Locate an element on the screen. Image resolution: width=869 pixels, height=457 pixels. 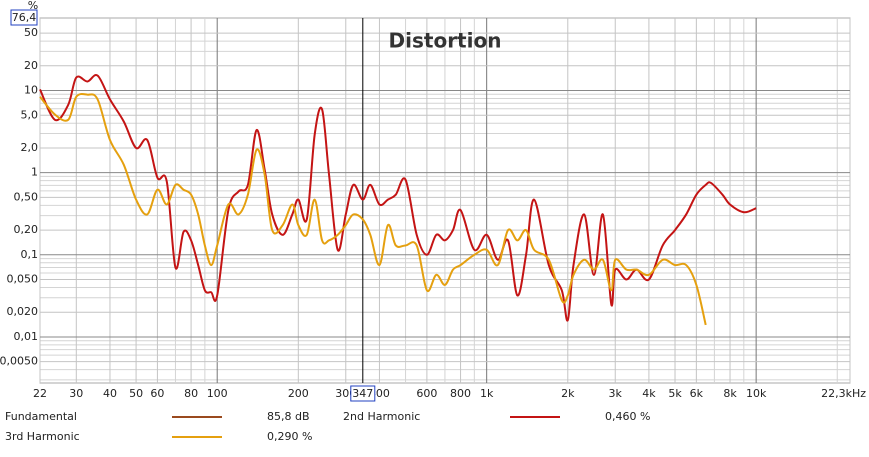
x-tick-label: 22 is located at coordinates (40, 393).